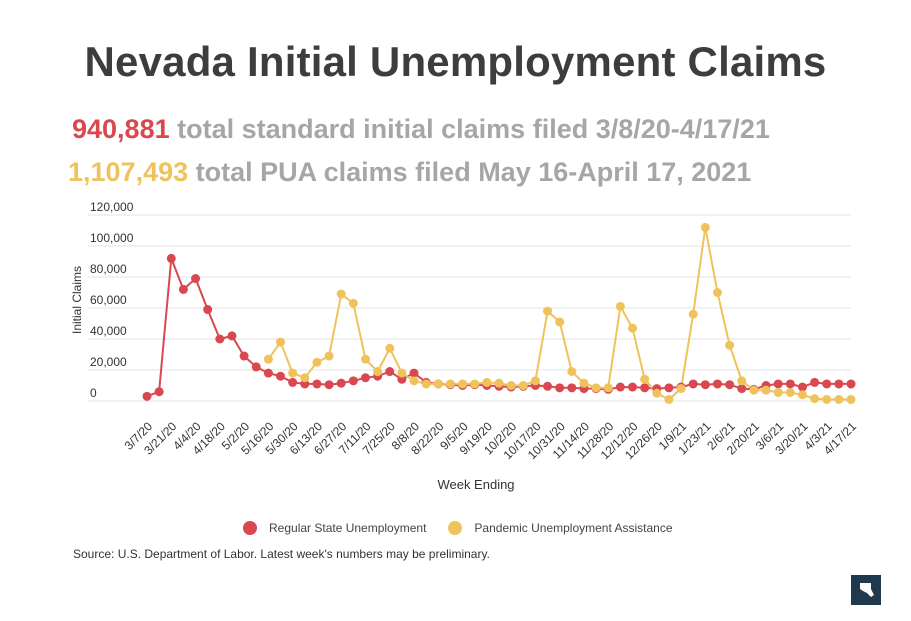 This screenshot has width=911, height=621. I want to click on legend-label-regular: Regular State Unemployment, so click(348, 528).